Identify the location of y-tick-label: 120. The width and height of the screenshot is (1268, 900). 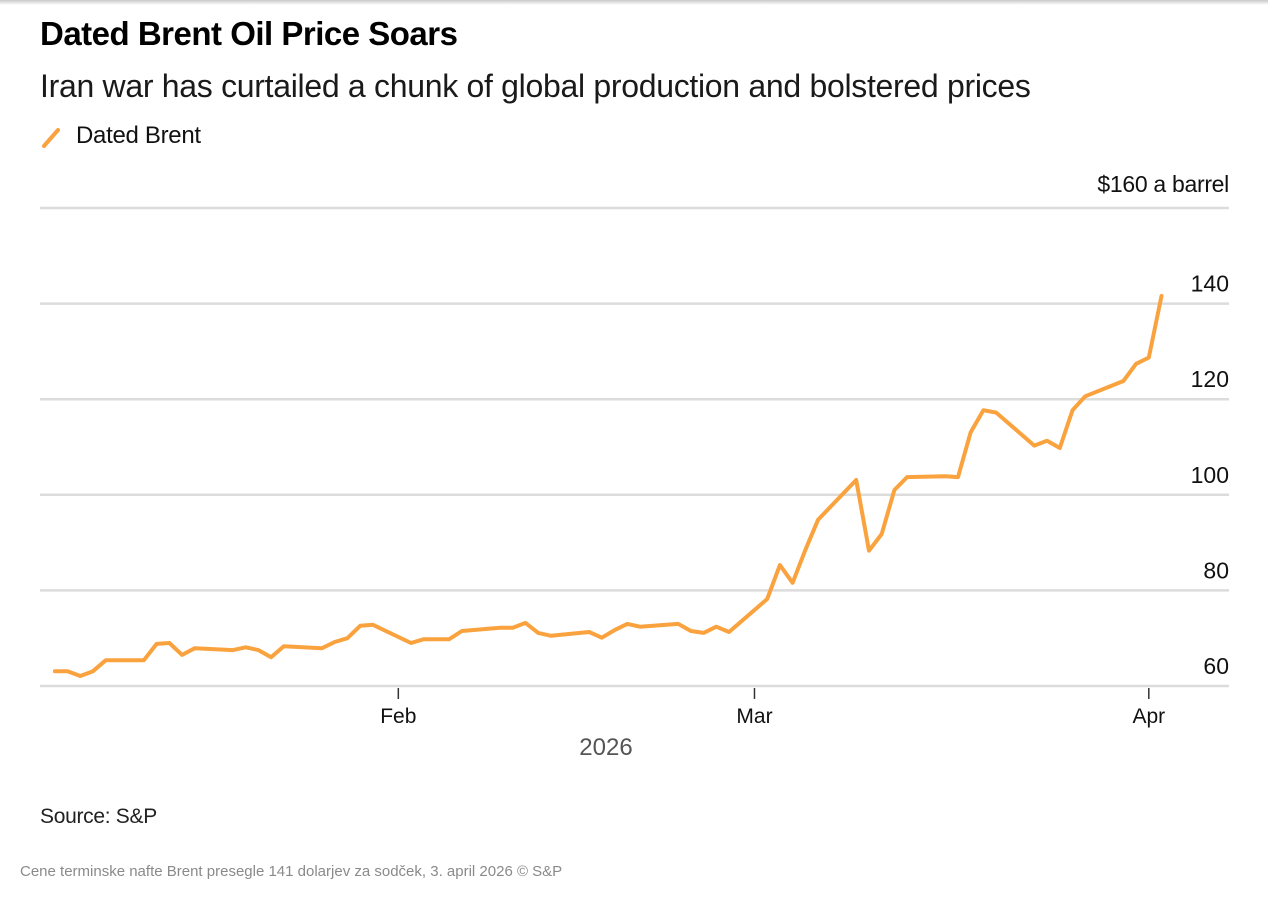
(1210, 379).